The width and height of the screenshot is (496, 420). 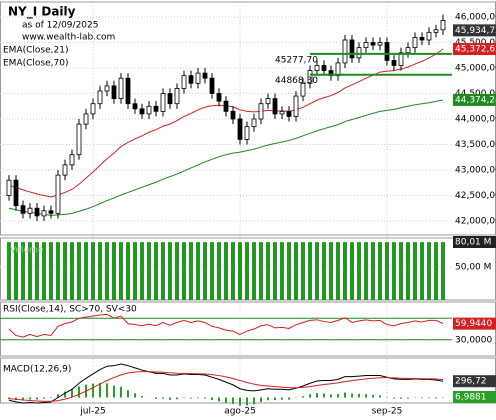 I want to click on value-badge-label: 296,72, so click(x=471, y=382).